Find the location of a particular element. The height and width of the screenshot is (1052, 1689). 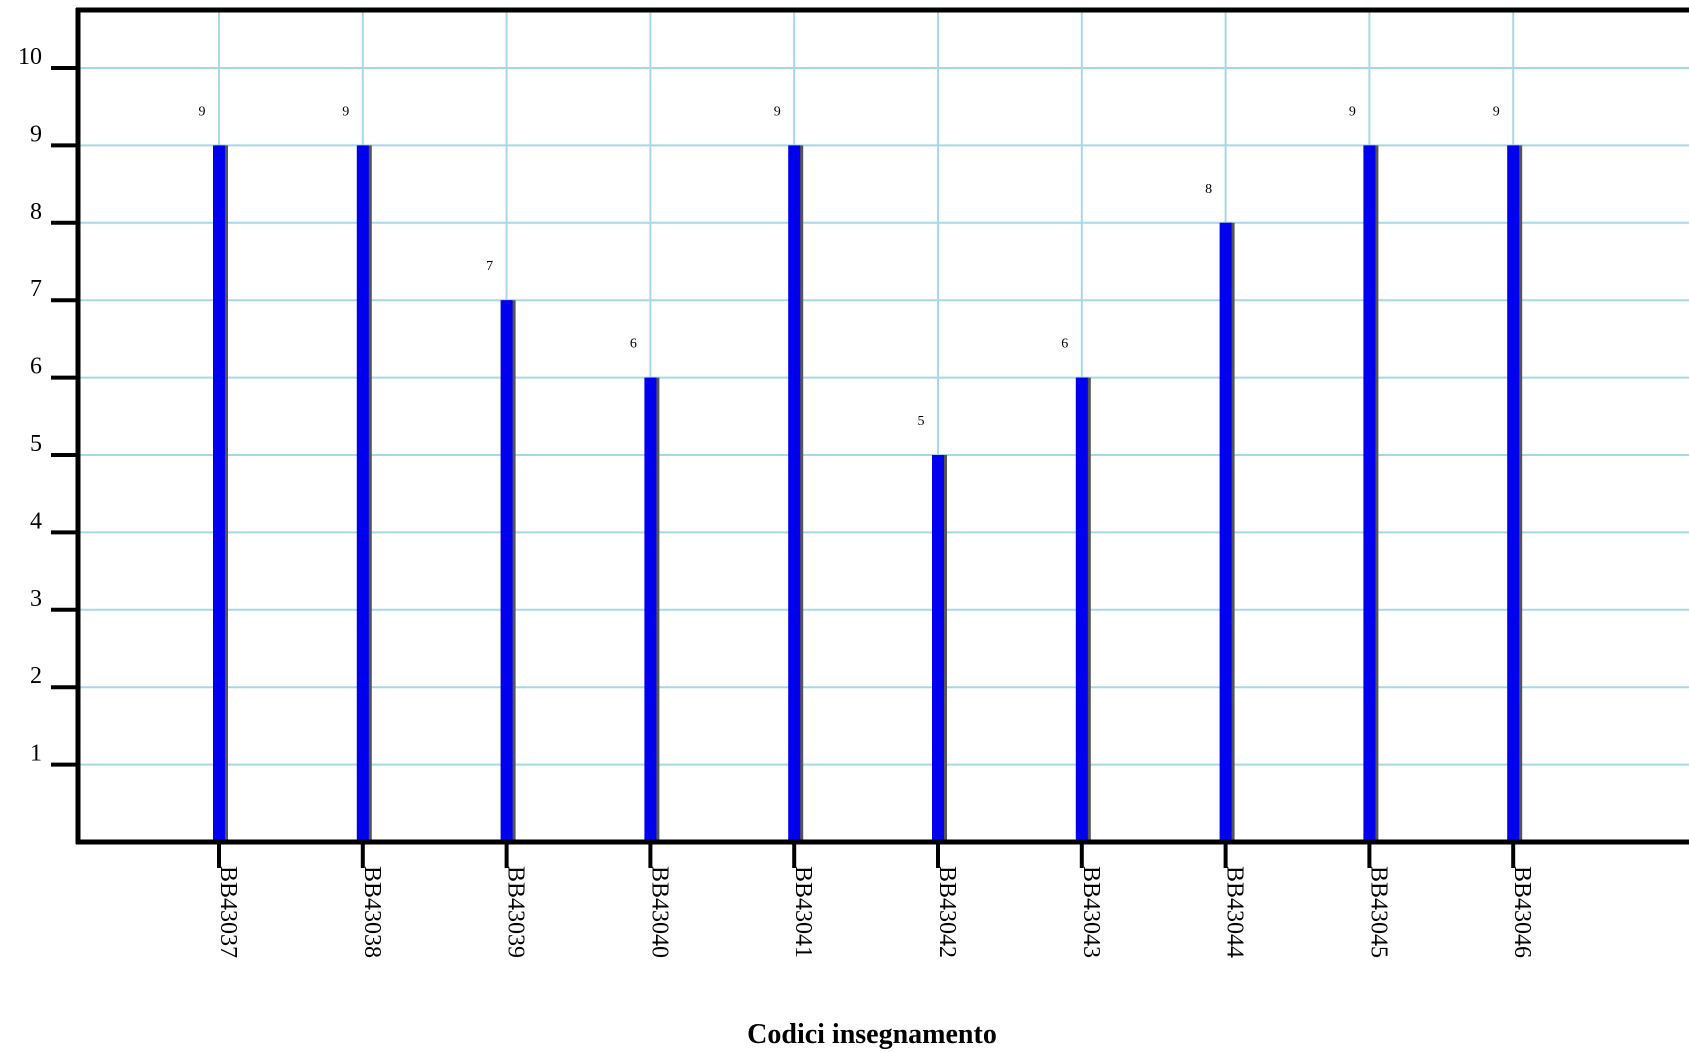

x-tick-label-BB43042: BB43042 is located at coordinates (947, 912).